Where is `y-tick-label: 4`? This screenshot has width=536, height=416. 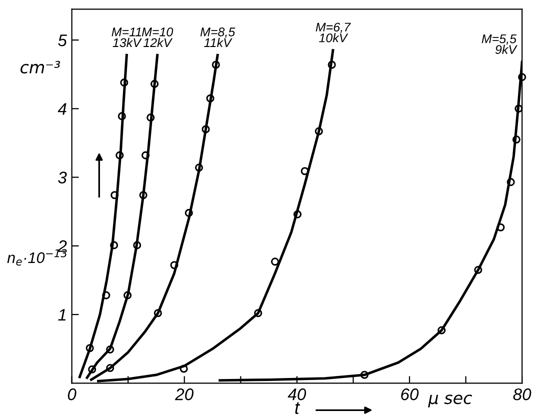
y-tick-label: 4 is located at coordinates (62, 109).